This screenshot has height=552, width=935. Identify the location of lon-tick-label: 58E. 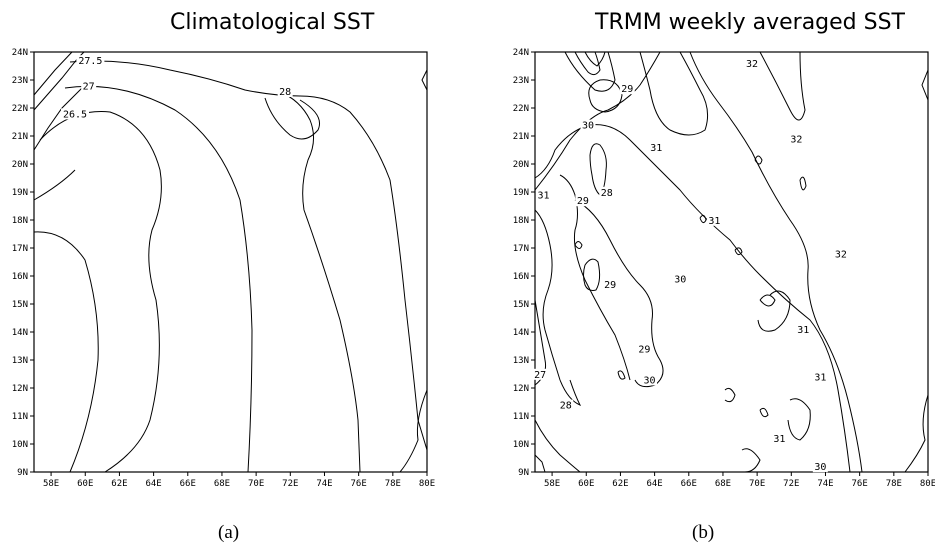
(552, 484).